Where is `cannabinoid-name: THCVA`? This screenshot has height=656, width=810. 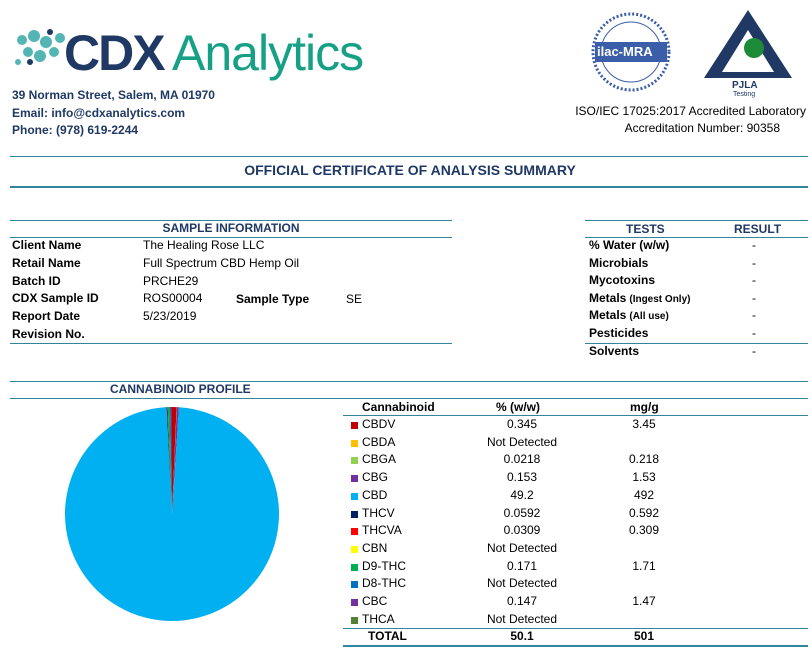 cannabinoid-name: THCVA is located at coordinates (382, 530).